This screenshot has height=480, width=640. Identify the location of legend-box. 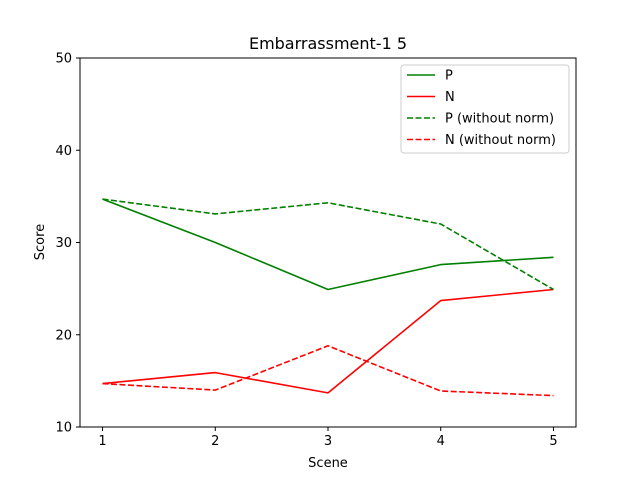
(485, 109).